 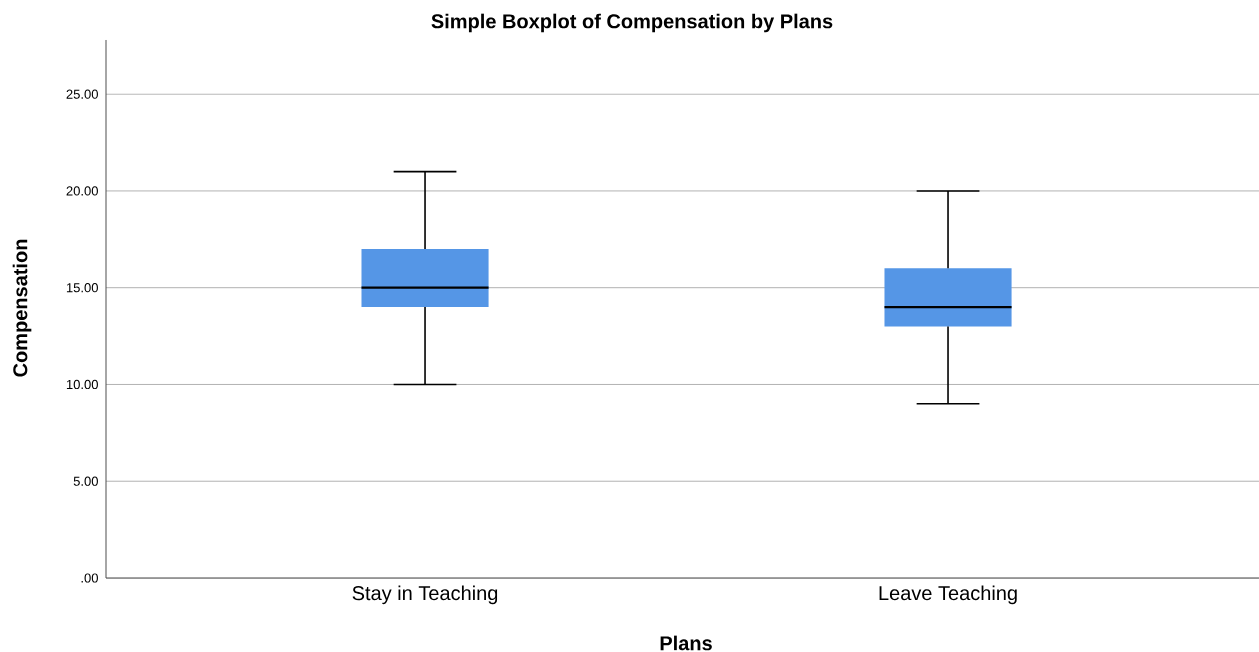 What do you see at coordinates (948, 595) in the screenshot?
I see `x-tick-label: Leave Teaching` at bounding box center [948, 595].